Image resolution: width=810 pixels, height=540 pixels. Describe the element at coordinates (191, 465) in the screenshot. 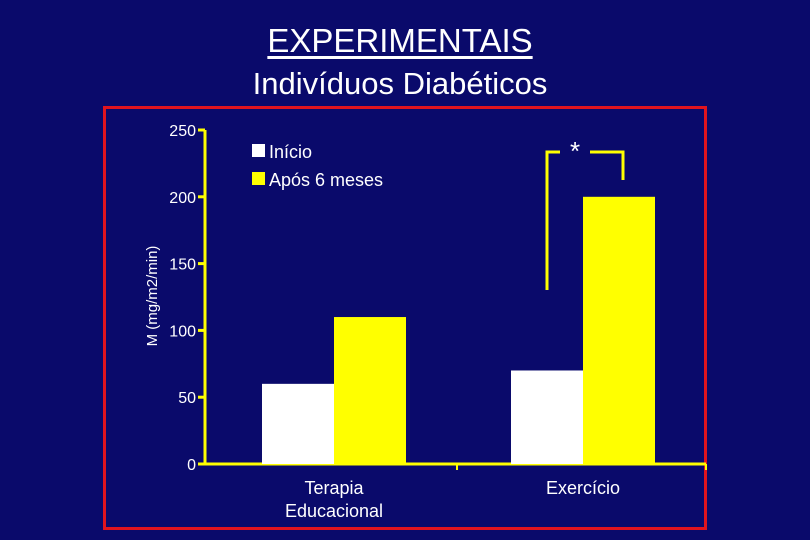

I see `y-tick-label: 0` at that location.